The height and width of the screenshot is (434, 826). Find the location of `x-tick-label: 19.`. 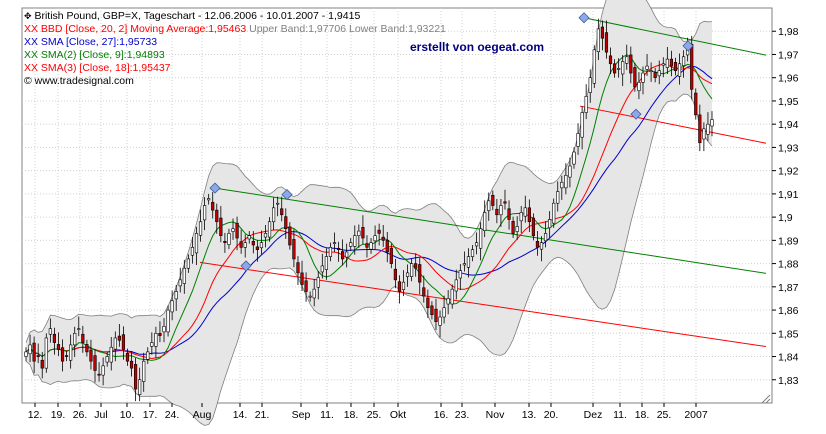

x-tick-label: 19. is located at coordinates (58, 415).